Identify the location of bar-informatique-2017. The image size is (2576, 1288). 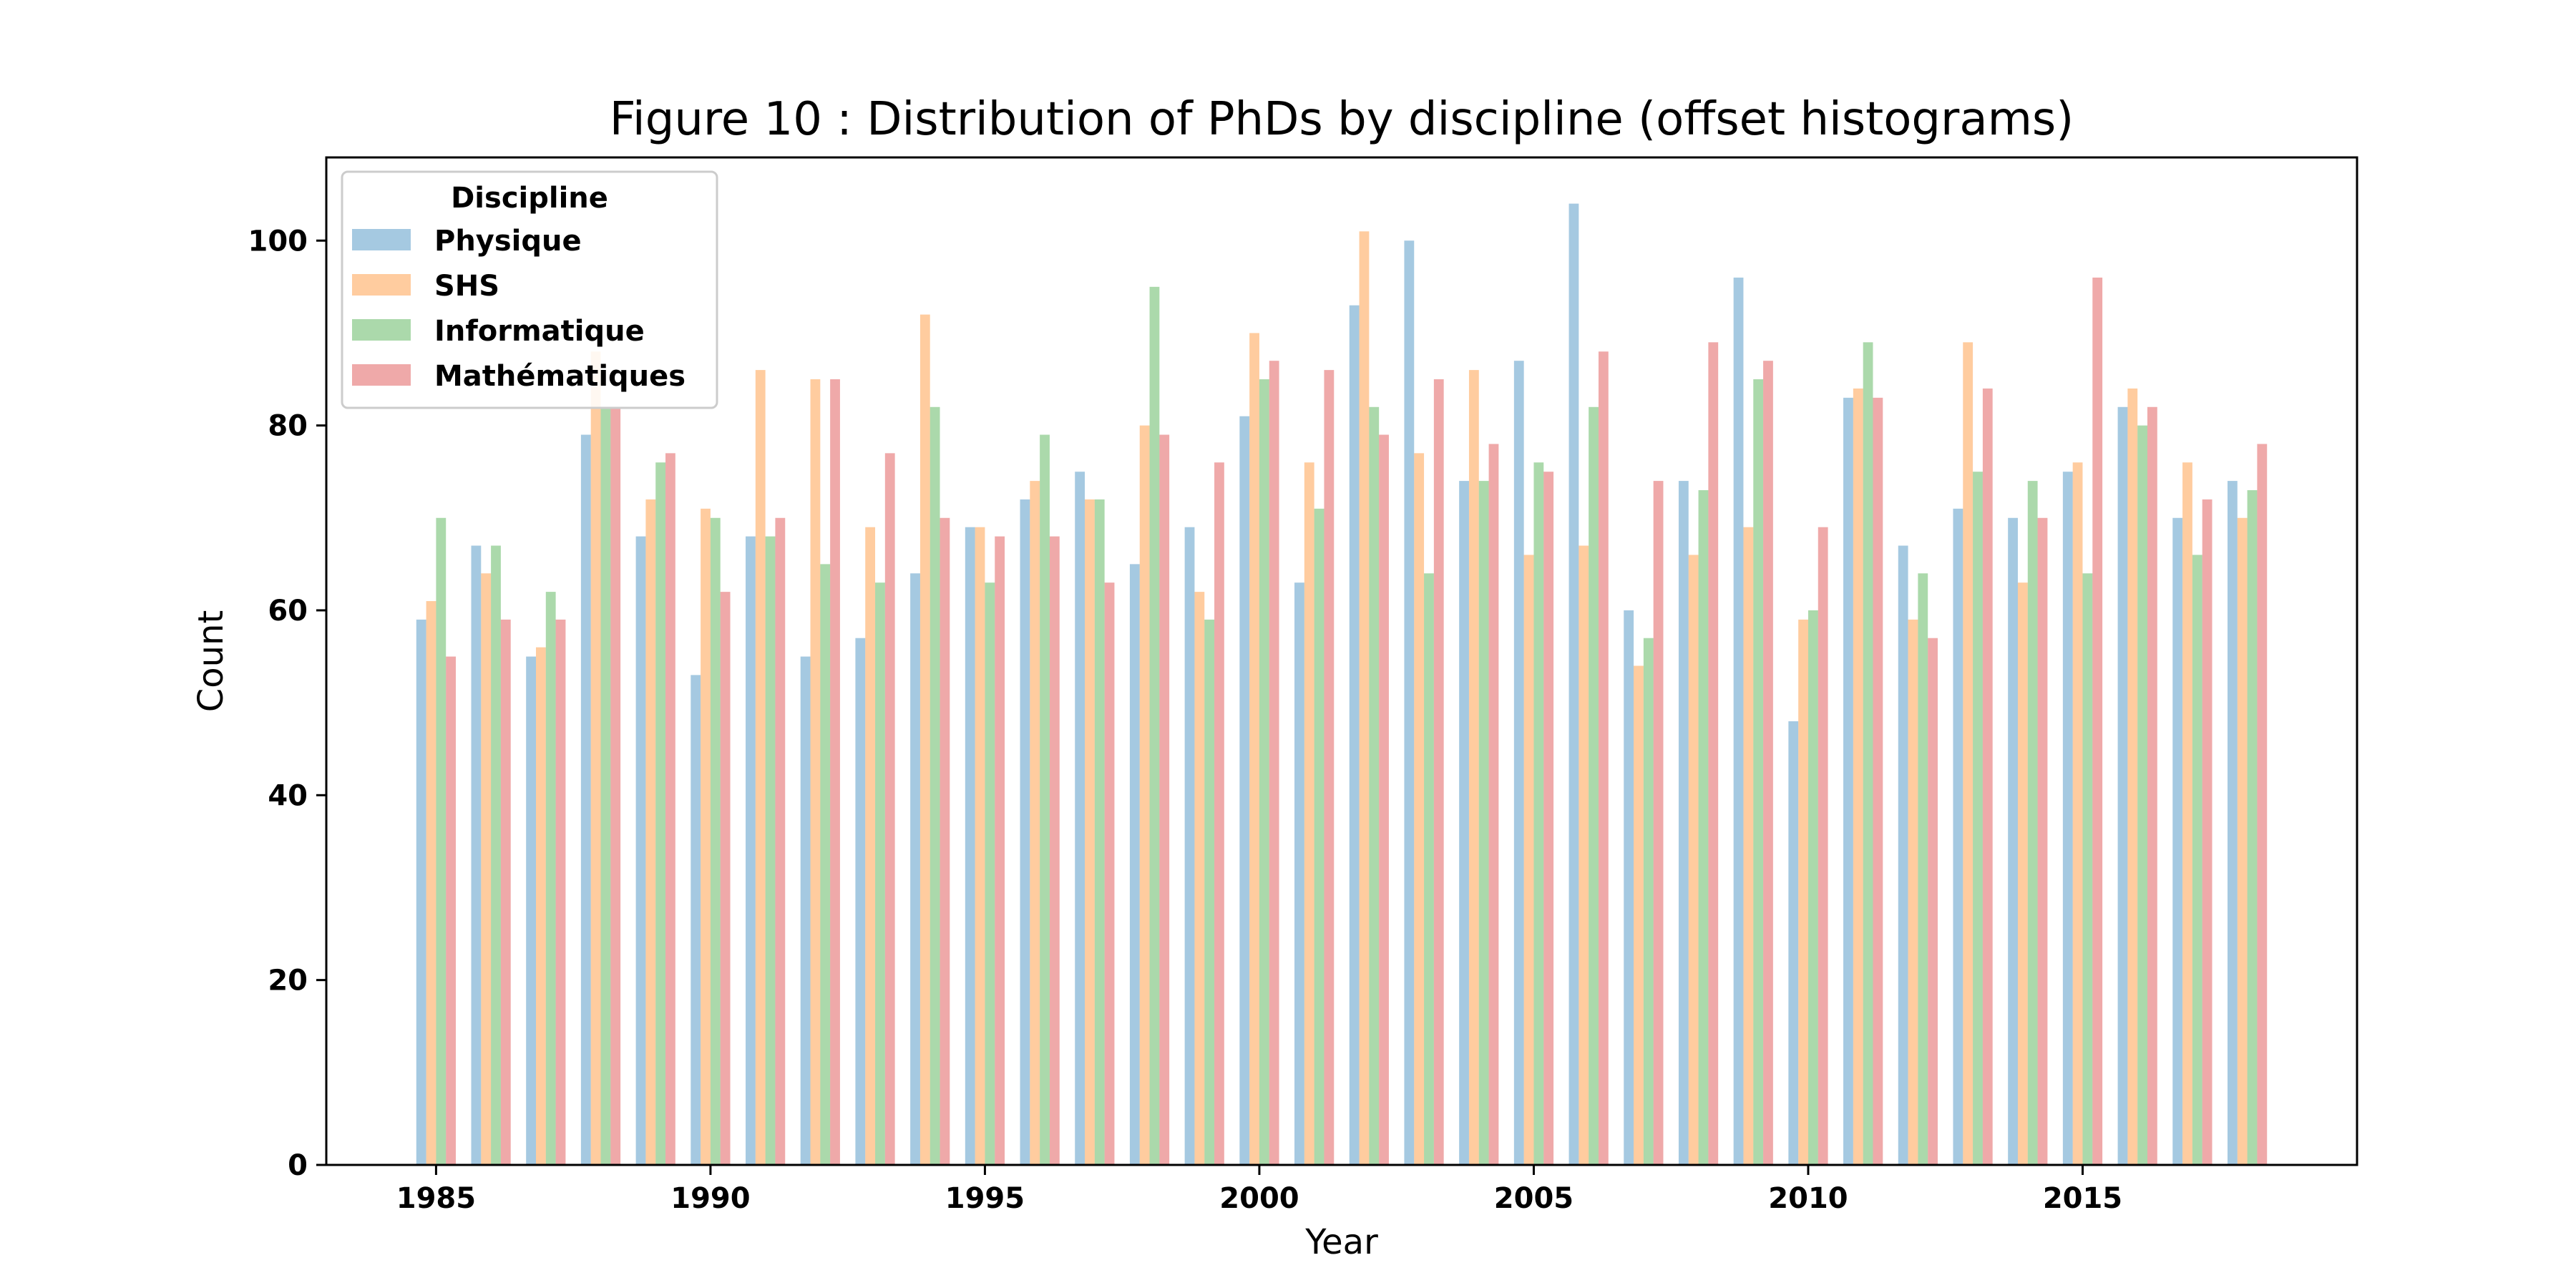
(2197, 860).